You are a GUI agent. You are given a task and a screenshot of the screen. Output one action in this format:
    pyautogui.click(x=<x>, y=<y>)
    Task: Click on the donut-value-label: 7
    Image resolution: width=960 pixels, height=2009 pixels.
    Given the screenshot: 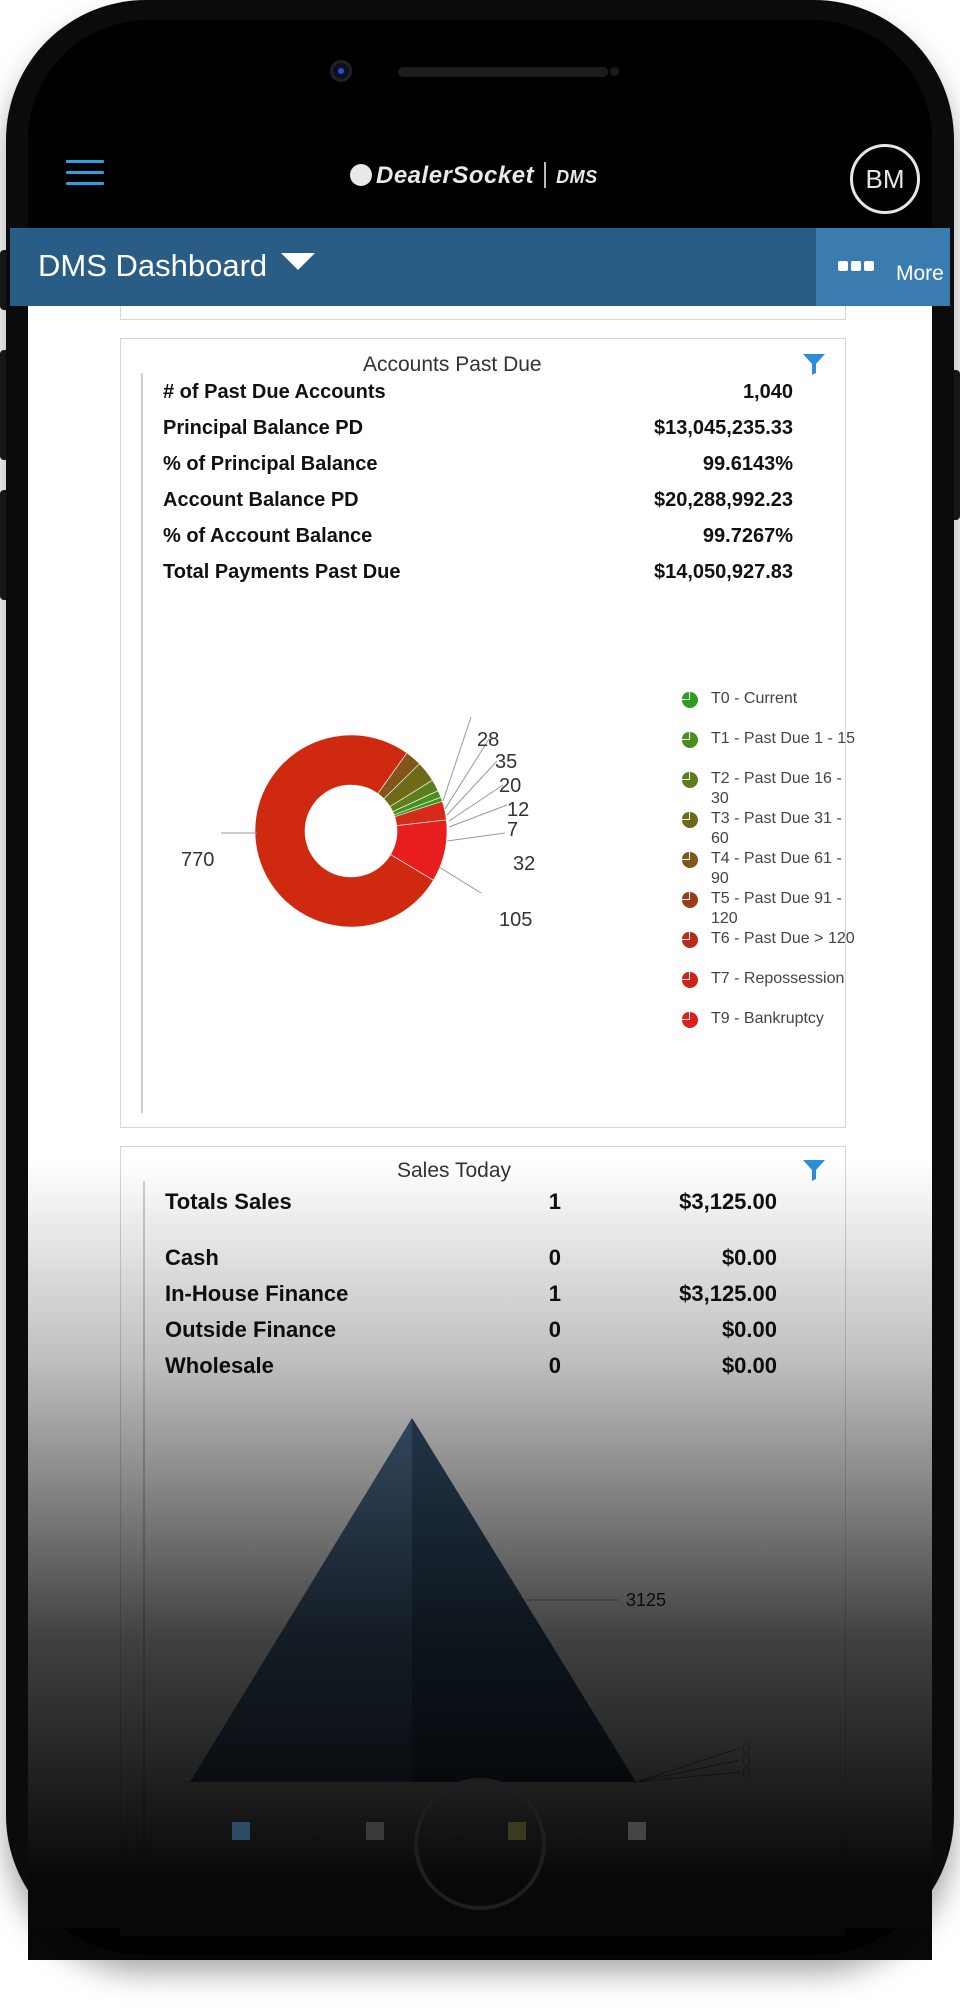 What is the action you would take?
    pyautogui.click(x=513, y=830)
    